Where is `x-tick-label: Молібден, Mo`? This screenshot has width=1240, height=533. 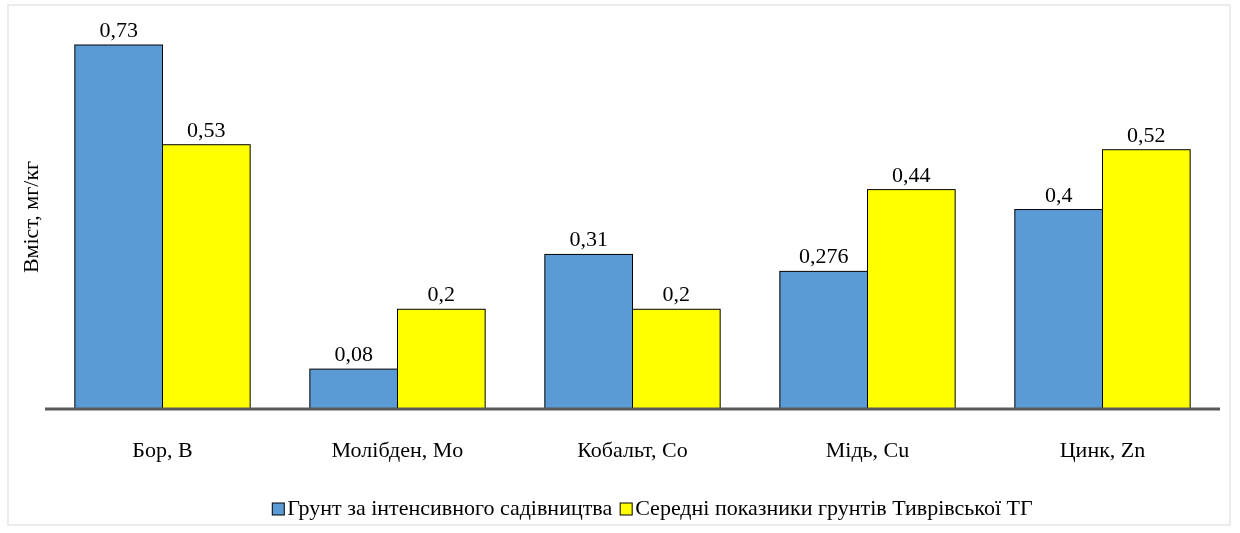 x-tick-label: Молібден, Mo is located at coordinates (397, 449).